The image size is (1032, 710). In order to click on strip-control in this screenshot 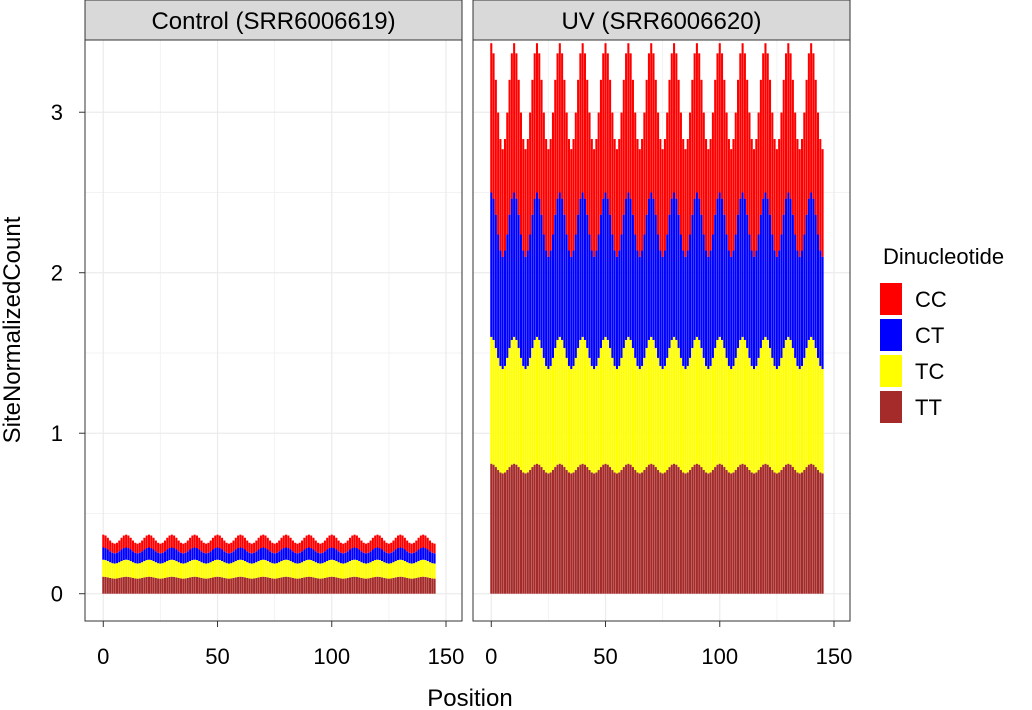, I will do `click(273, 20)`.